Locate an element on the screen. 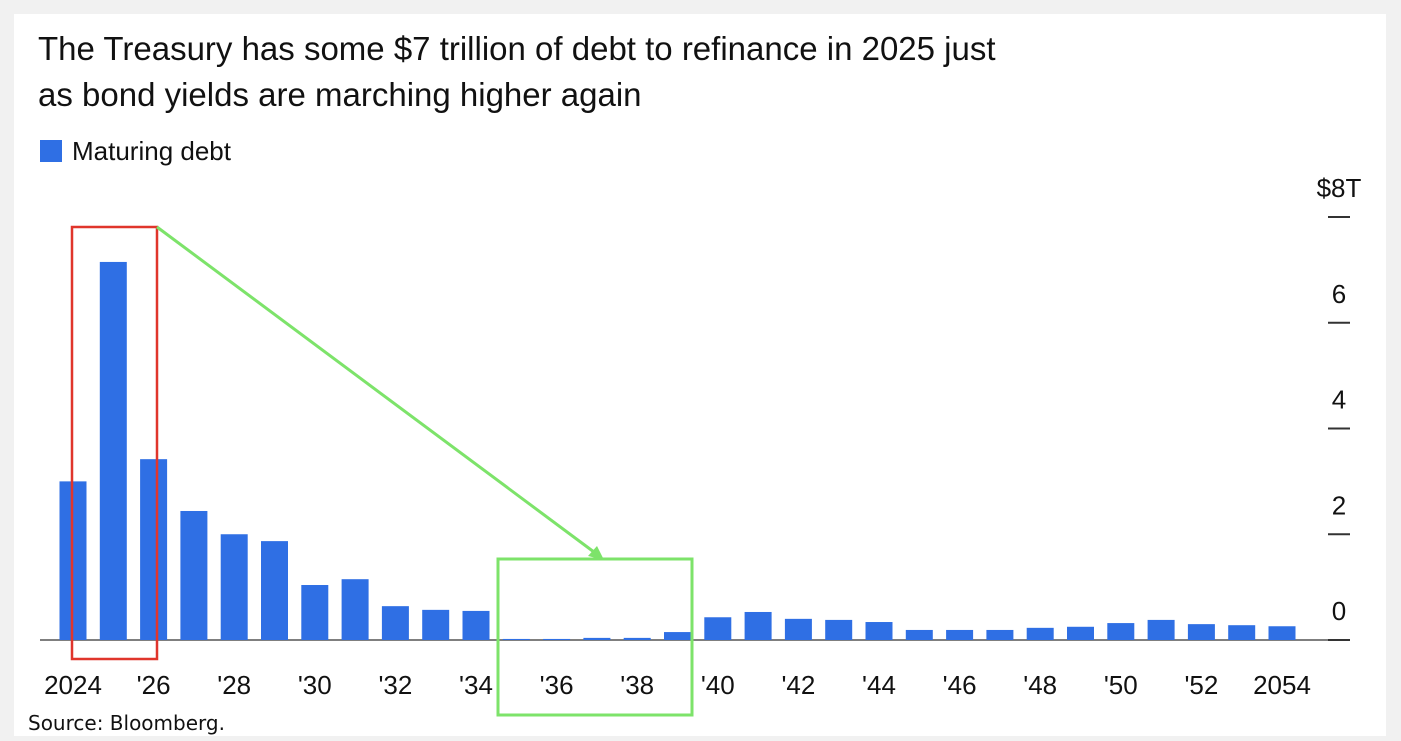 Image resolution: width=1401 pixels, height=741 pixels. y-tick-label: $8T is located at coordinates (1339, 188).